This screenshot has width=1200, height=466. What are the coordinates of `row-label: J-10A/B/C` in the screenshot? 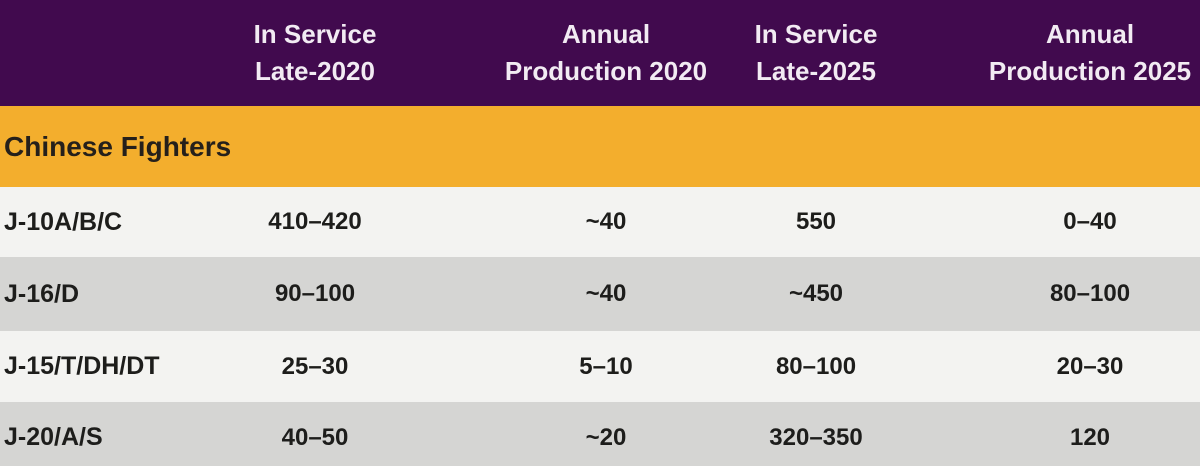 It's located at (63, 221).